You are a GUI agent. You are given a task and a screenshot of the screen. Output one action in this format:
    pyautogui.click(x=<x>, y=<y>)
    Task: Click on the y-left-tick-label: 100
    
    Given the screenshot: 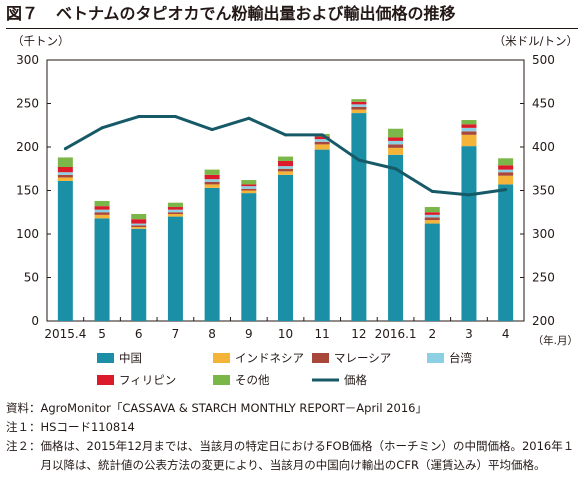 What is the action you would take?
    pyautogui.click(x=27, y=234)
    